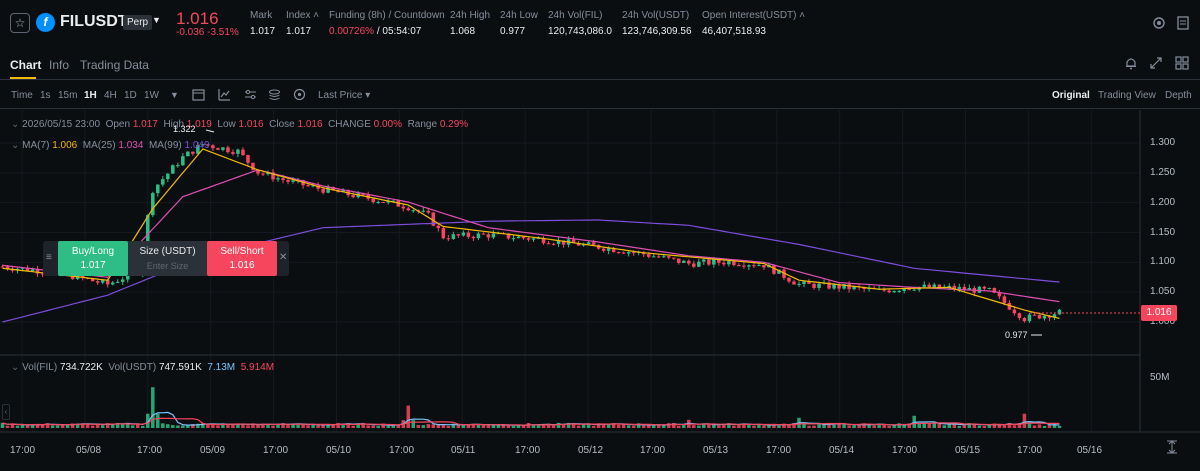 This screenshot has height=471, width=1200. I want to click on view-trading-view: Trading View, so click(1127, 95).